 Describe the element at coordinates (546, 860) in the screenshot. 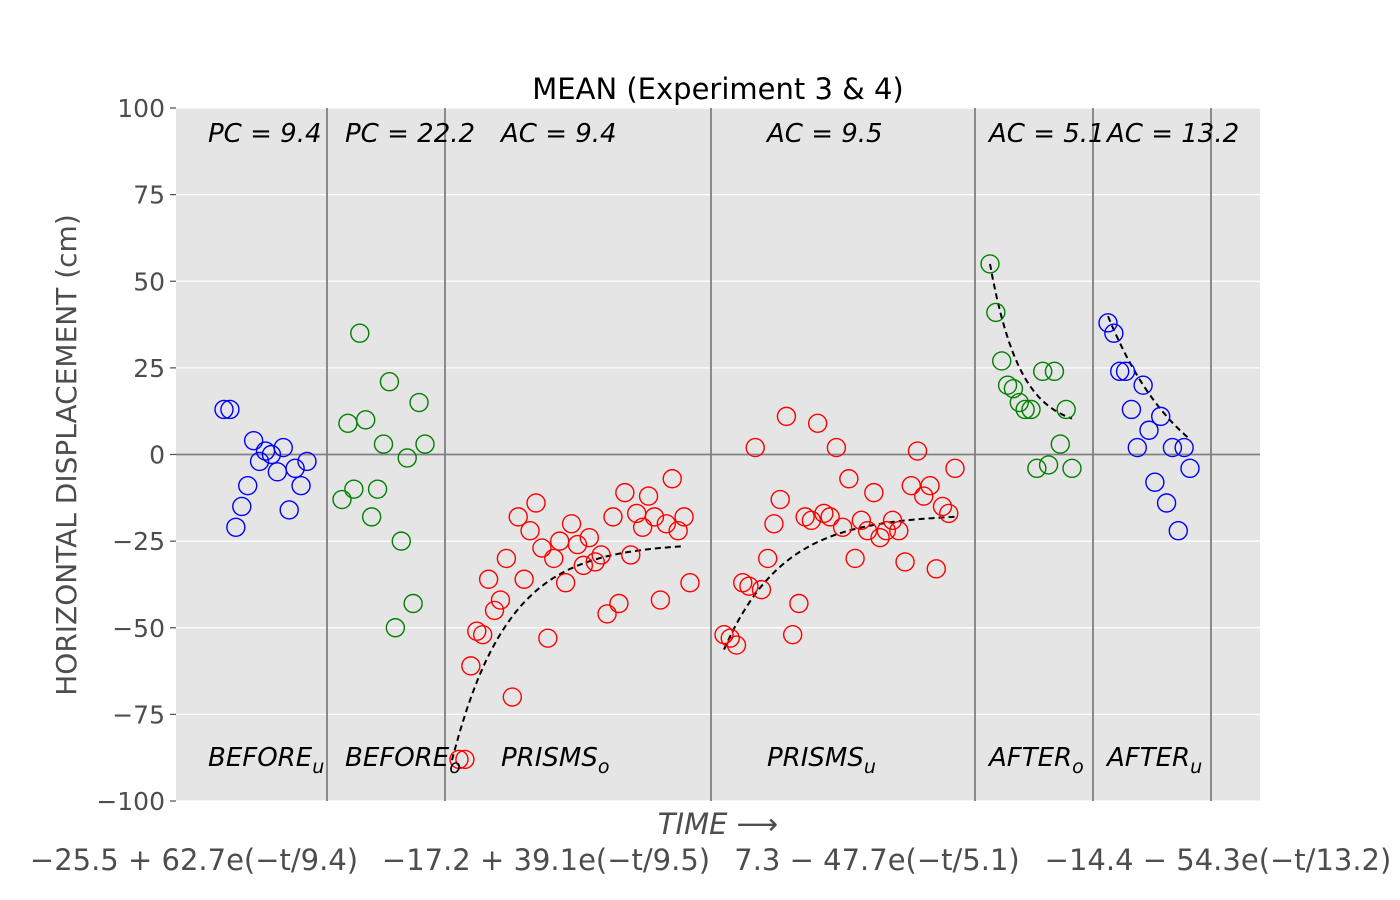

I see `fit-equation-2: −17.2 + 39.1e(−t/9.5)` at that location.